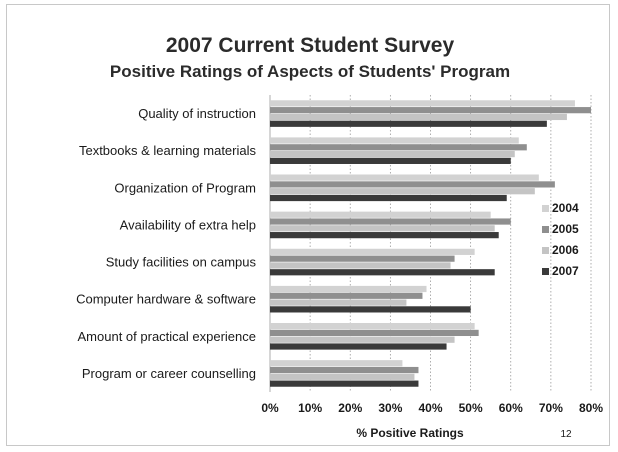 Image resolution: width=618 pixels, height=452 pixels. I want to click on legend-swatch-2006, so click(545, 250).